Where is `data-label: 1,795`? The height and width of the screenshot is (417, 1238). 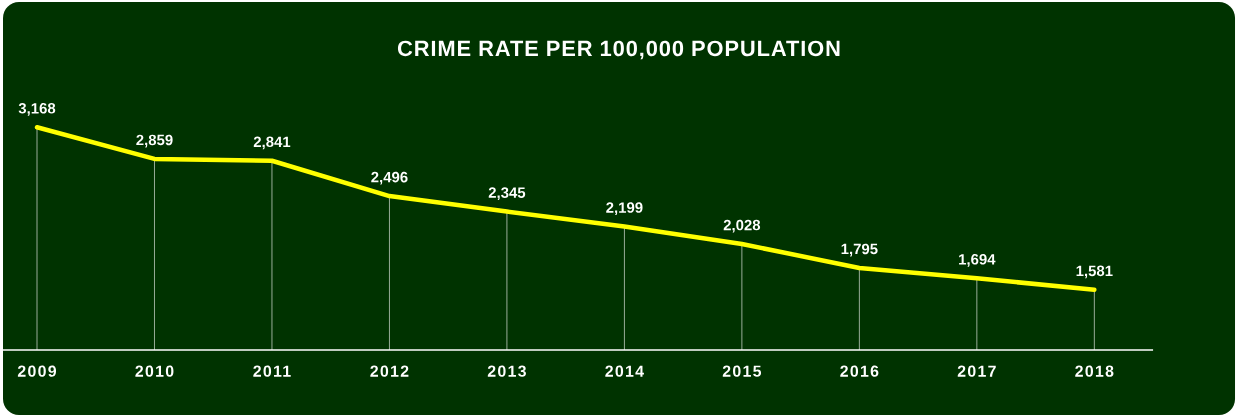
data-label: 1,795 is located at coordinates (859, 250).